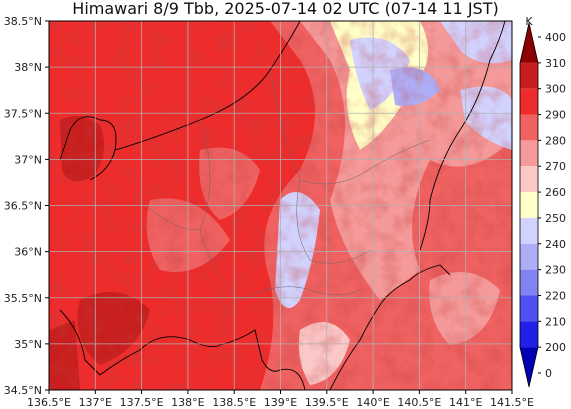 The image size is (571, 409). What do you see at coordinates (555, 321) in the screenshot?
I see `colorbar-level-label: 210` at bounding box center [555, 321].